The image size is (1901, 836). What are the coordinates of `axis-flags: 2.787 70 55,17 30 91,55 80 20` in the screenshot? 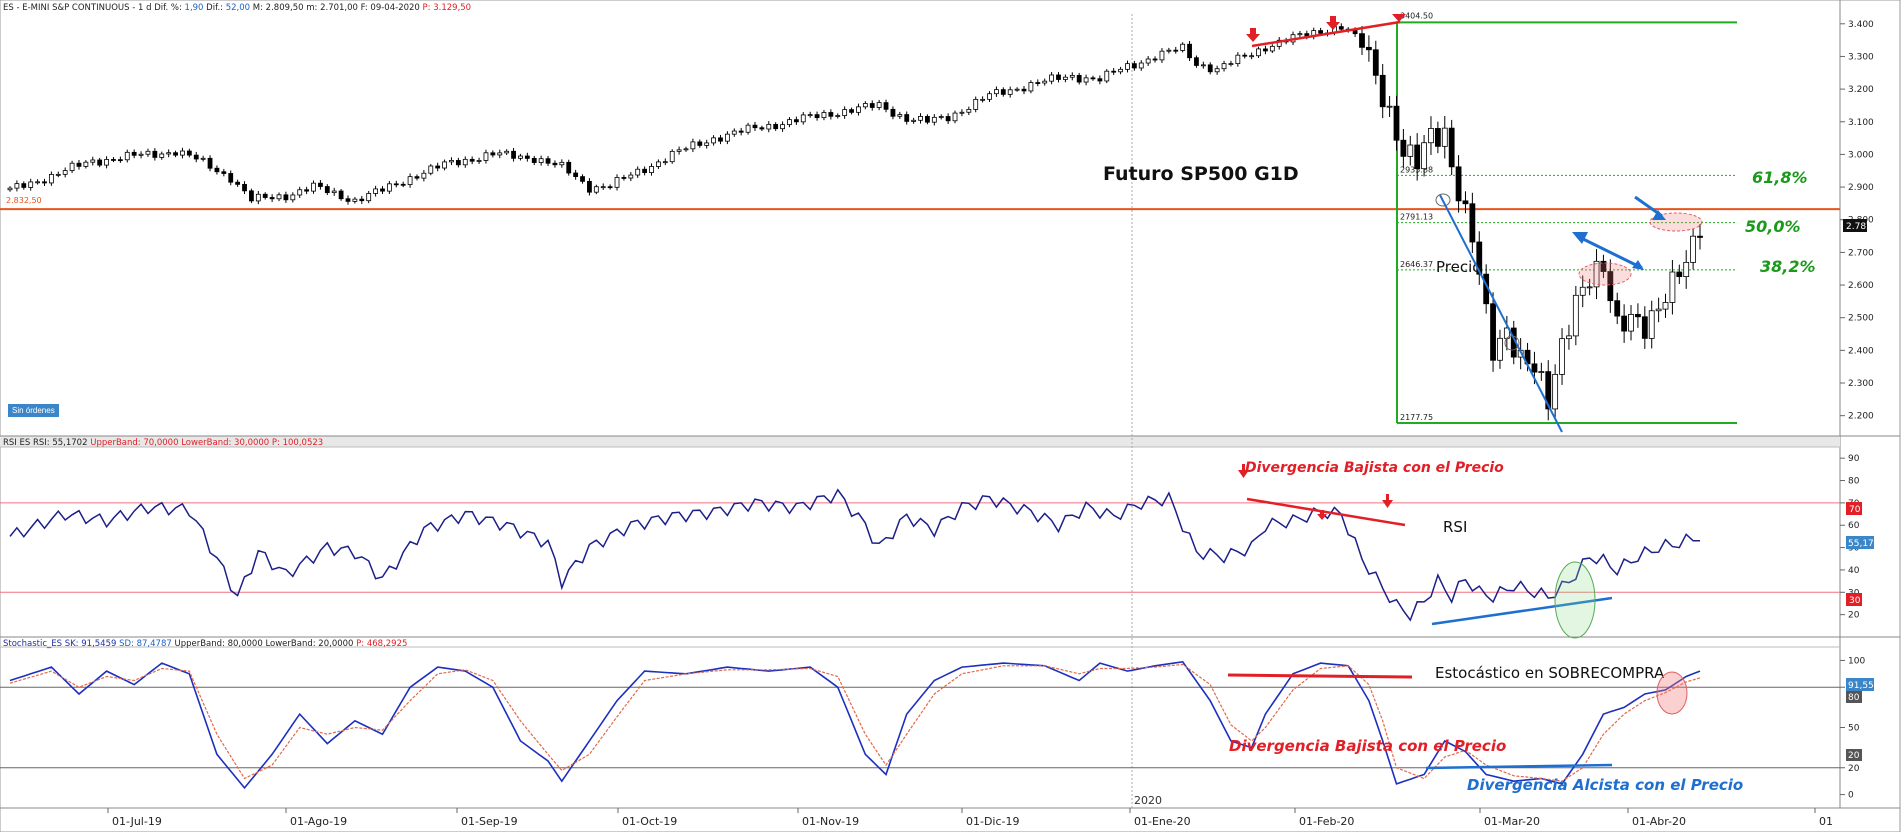 It's located at (1858, 490).